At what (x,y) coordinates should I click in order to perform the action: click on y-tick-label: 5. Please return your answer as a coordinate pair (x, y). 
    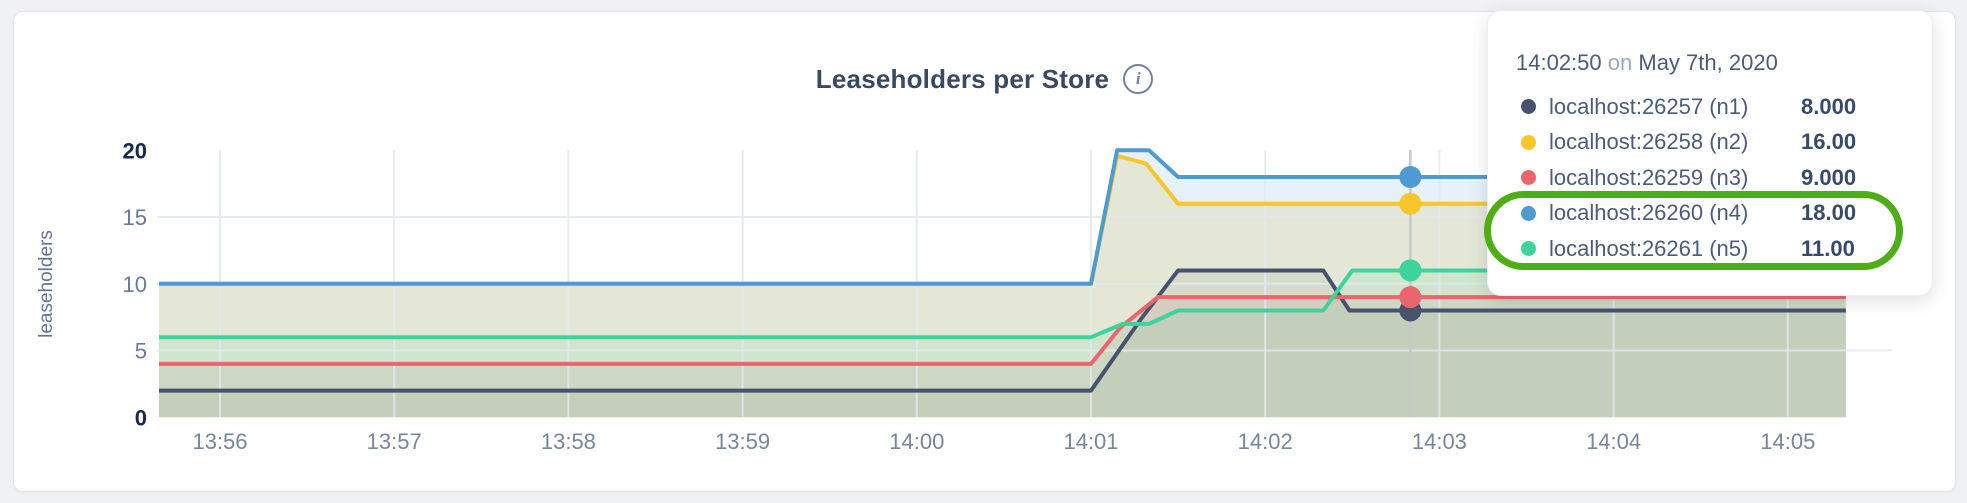
    Looking at the image, I should click on (141, 351).